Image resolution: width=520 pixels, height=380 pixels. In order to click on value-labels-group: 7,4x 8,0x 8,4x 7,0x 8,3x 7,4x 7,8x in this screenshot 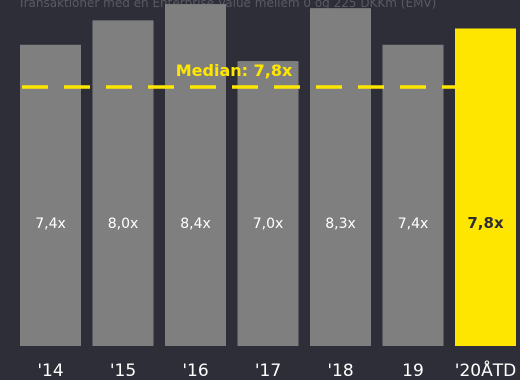, I will do `click(269, 223)`.